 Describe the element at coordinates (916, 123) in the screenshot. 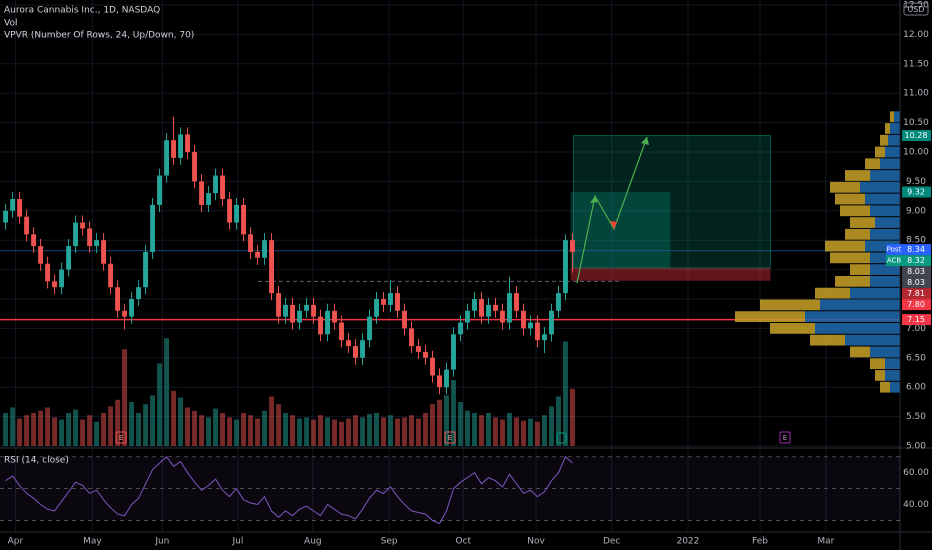

I see `y-tick-label: 10.50` at that location.